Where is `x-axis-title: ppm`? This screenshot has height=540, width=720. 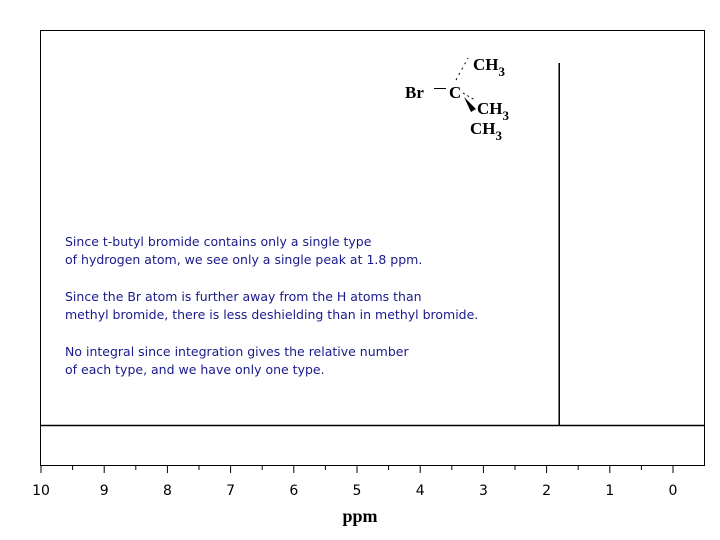
x-axis-title: ppm is located at coordinates (359, 516).